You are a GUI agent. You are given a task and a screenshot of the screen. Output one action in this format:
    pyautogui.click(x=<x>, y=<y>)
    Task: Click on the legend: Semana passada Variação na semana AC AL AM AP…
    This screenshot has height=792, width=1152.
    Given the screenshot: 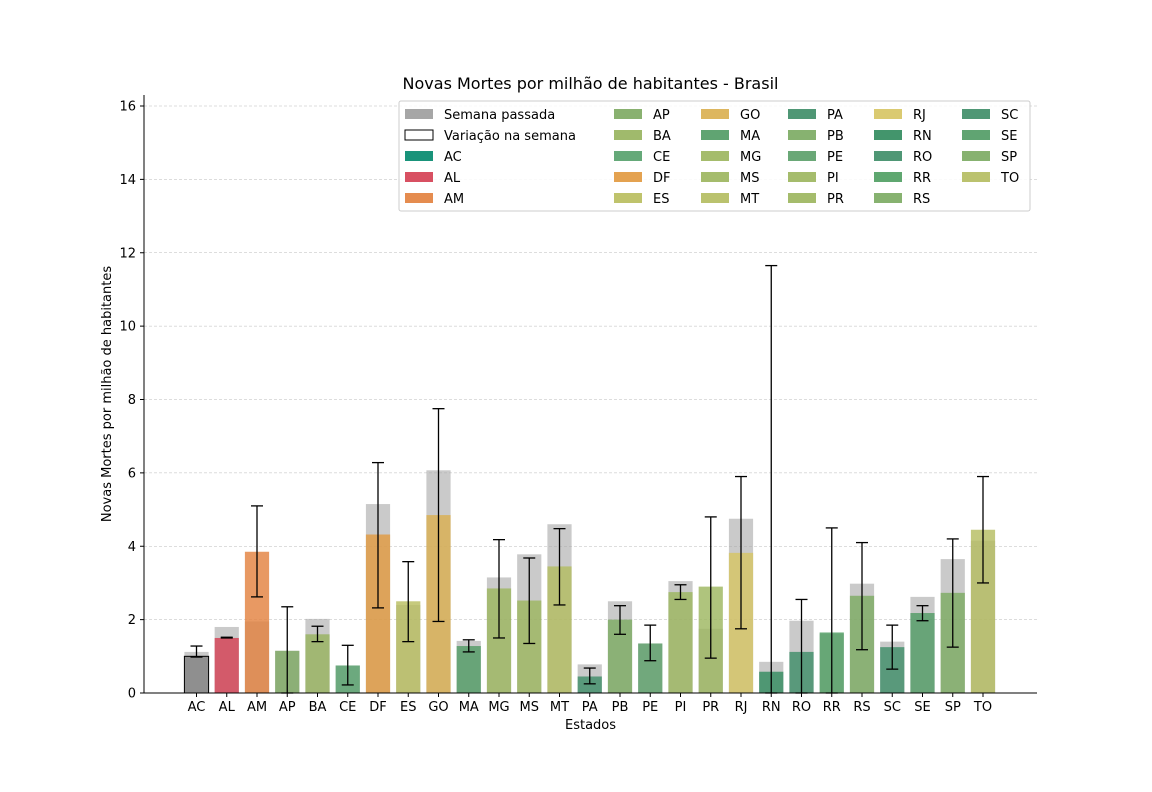 What is the action you would take?
    pyautogui.click(x=714, y=156)
    